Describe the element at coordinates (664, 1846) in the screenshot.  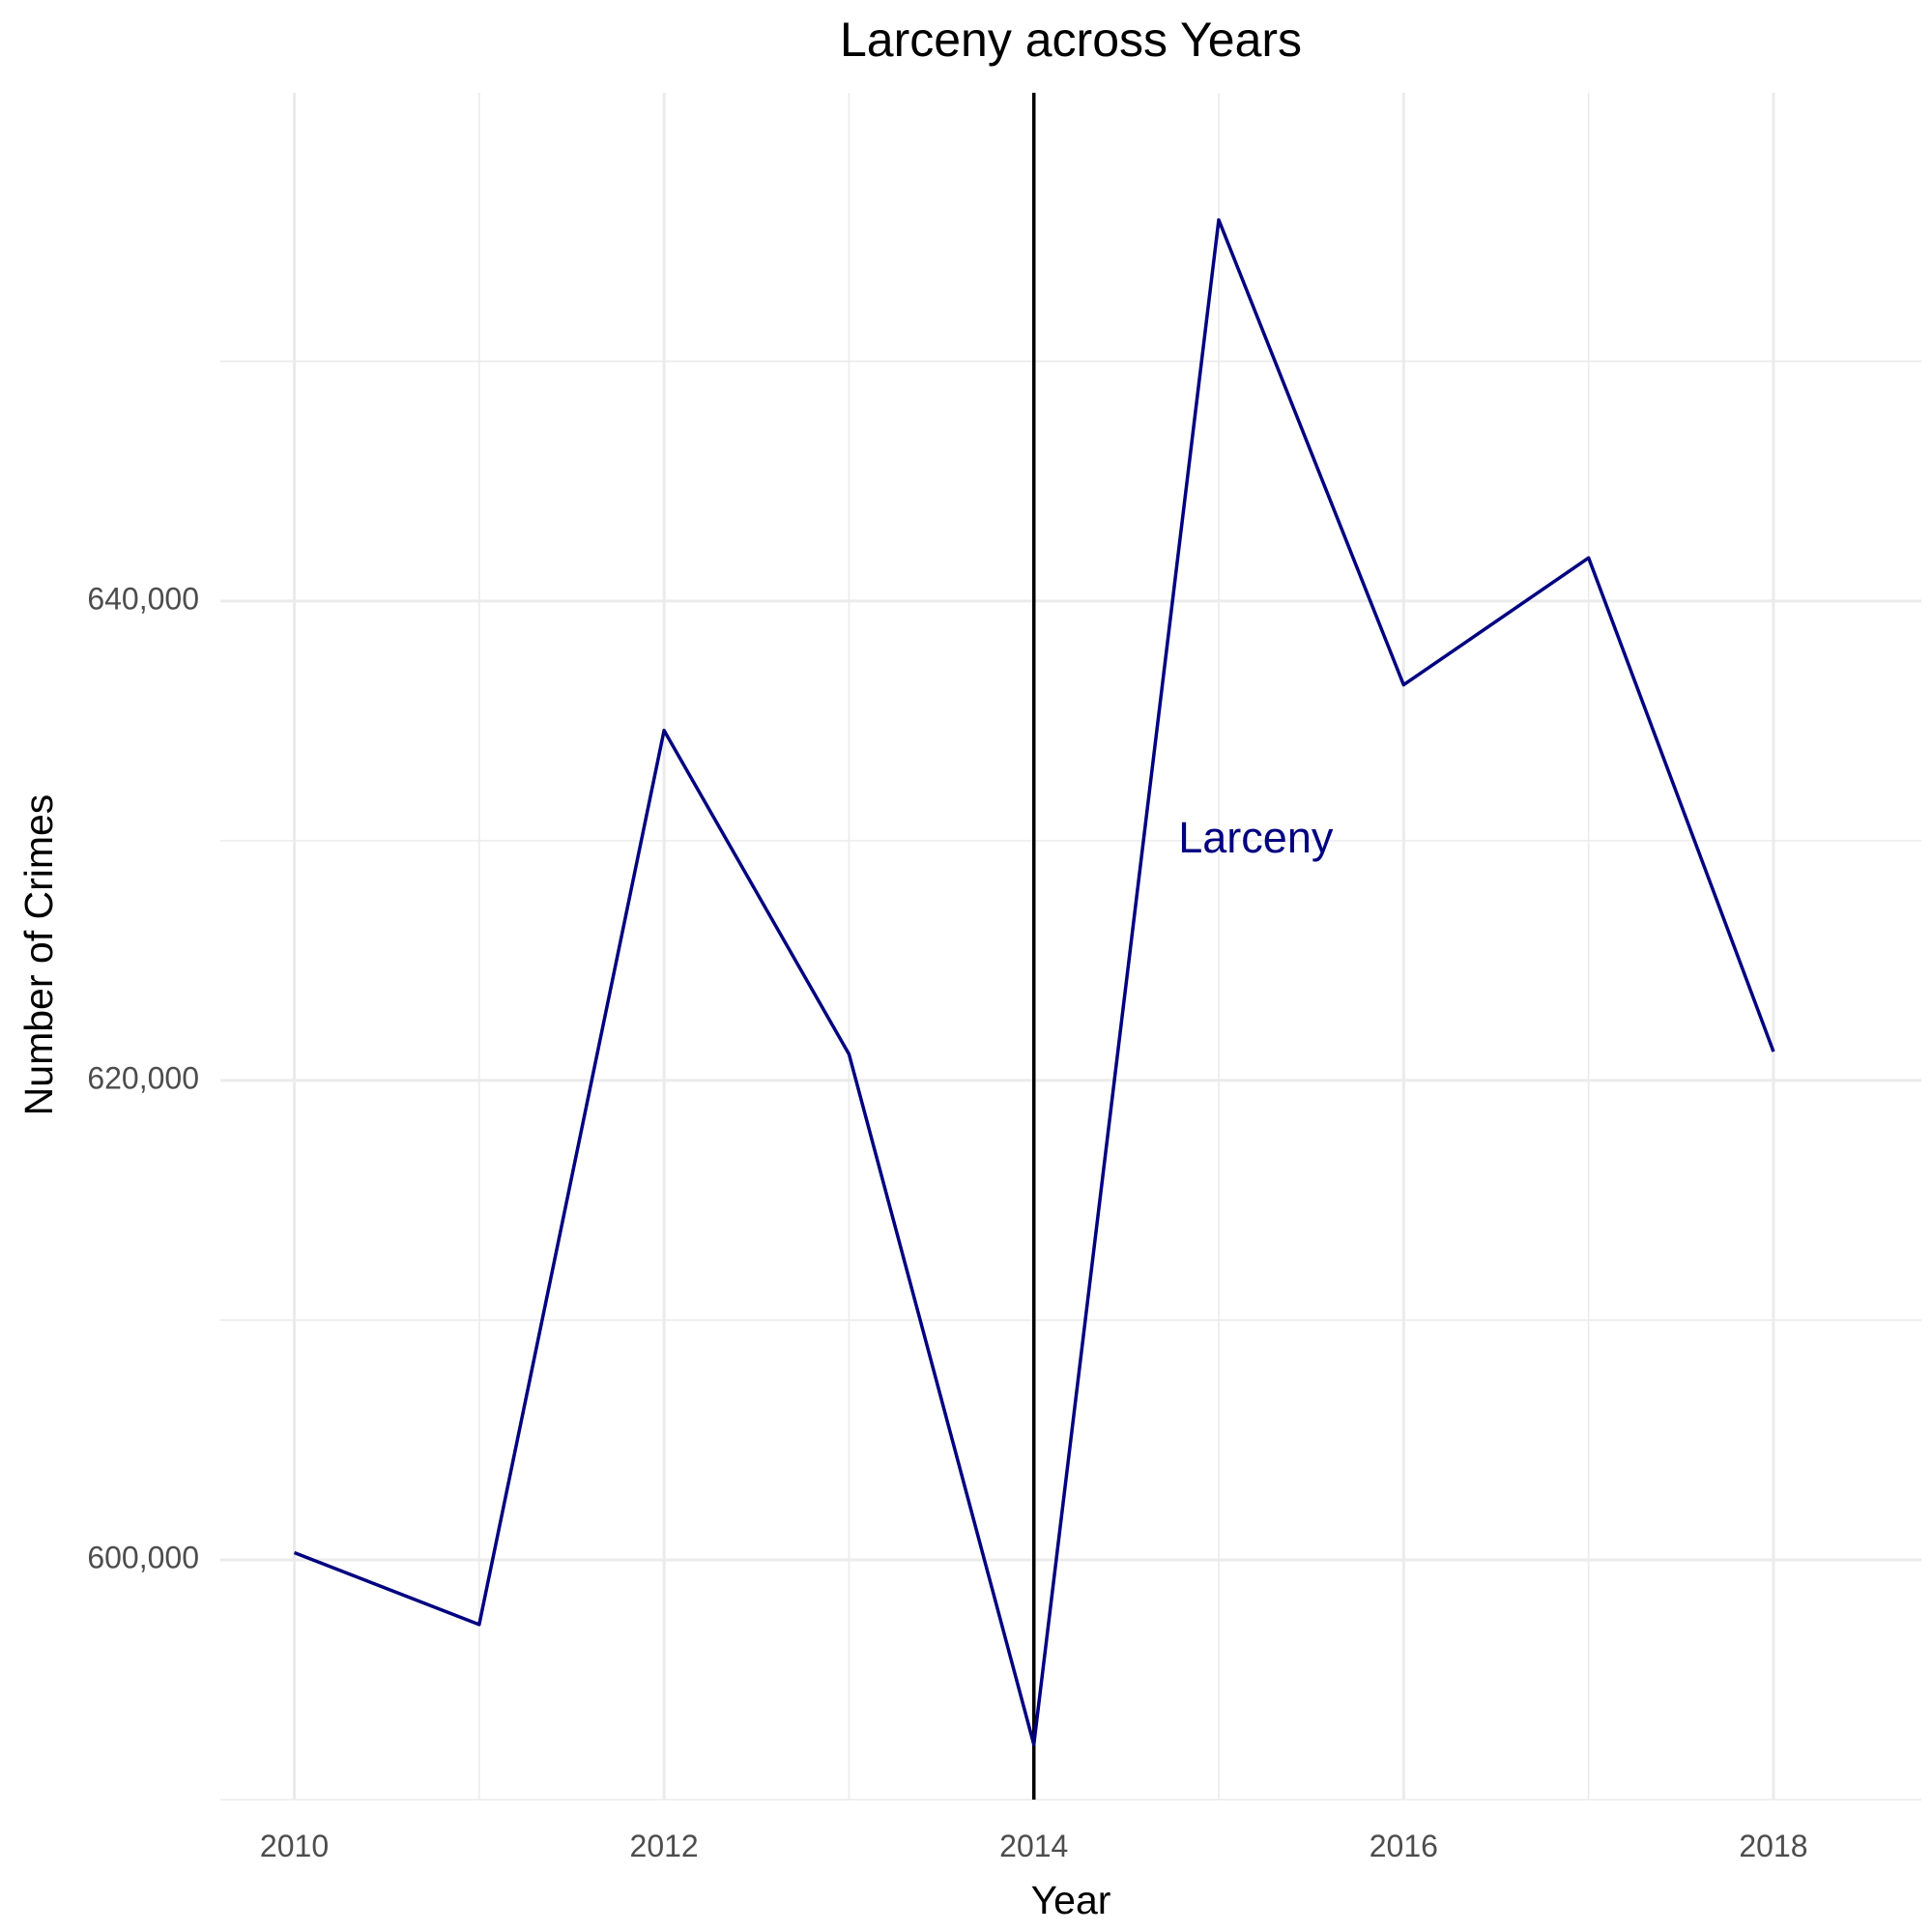
I see `x-tick-label: 2012` at that location.